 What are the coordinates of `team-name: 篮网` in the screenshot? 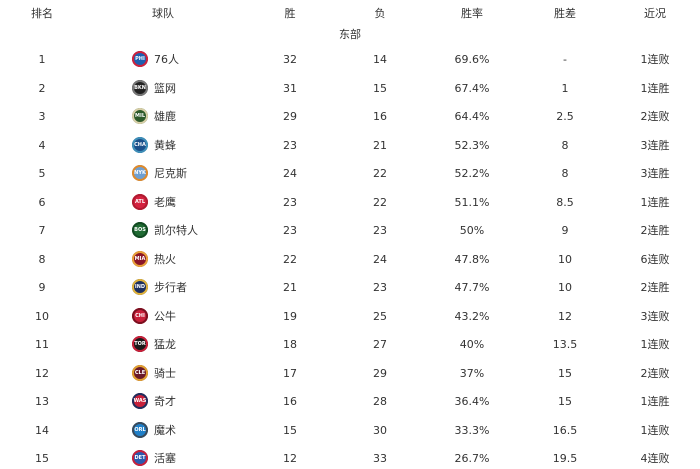 It's located at (165, 88).